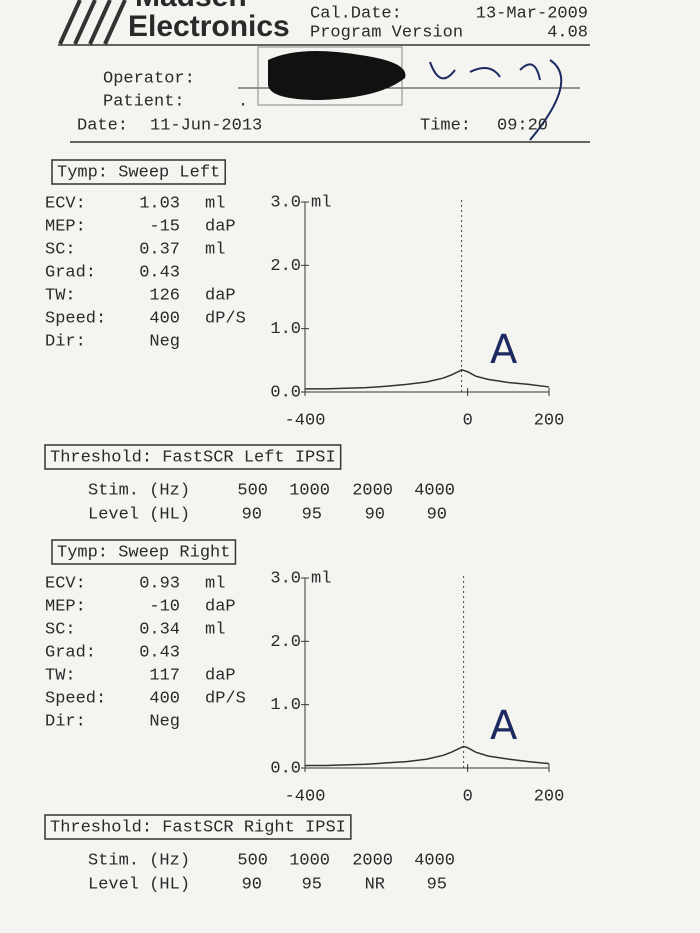 The height and width of the screenshot is (933, 700). I want to click on cal-date-label: Cal.Date:, so click(356, 13).